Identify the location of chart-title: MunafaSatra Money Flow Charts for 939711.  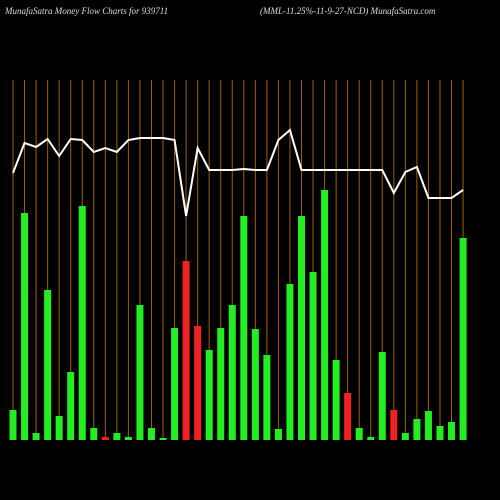
(86, 11).